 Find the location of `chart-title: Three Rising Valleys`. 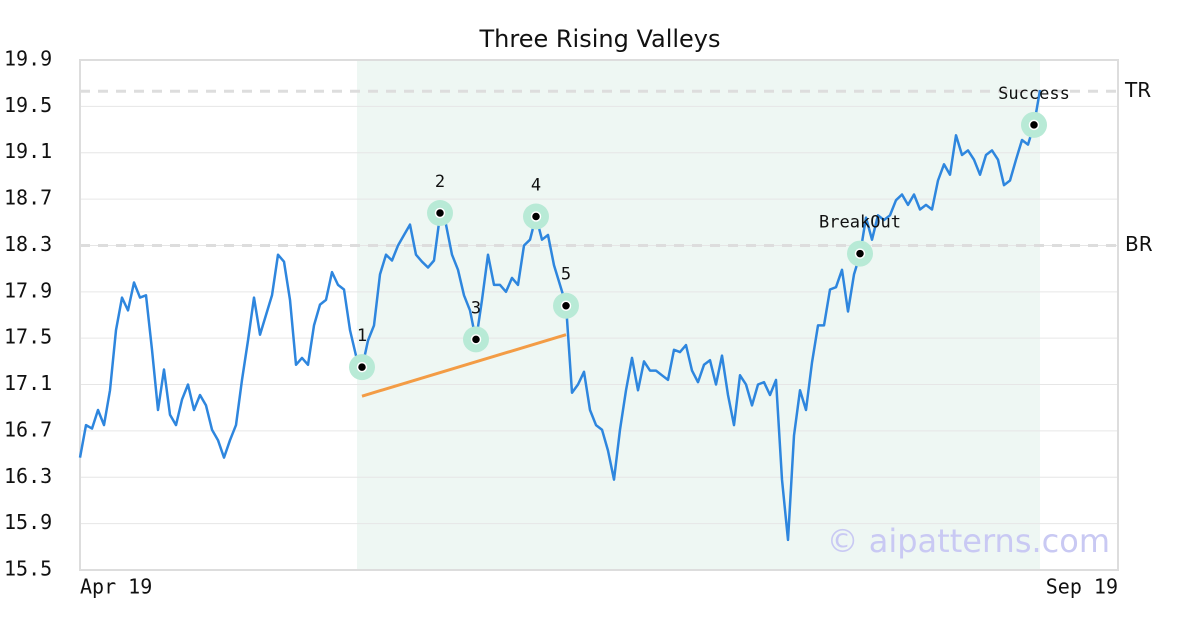

chart-title: Three Rising Valleys is located at coordinates (599, 39).